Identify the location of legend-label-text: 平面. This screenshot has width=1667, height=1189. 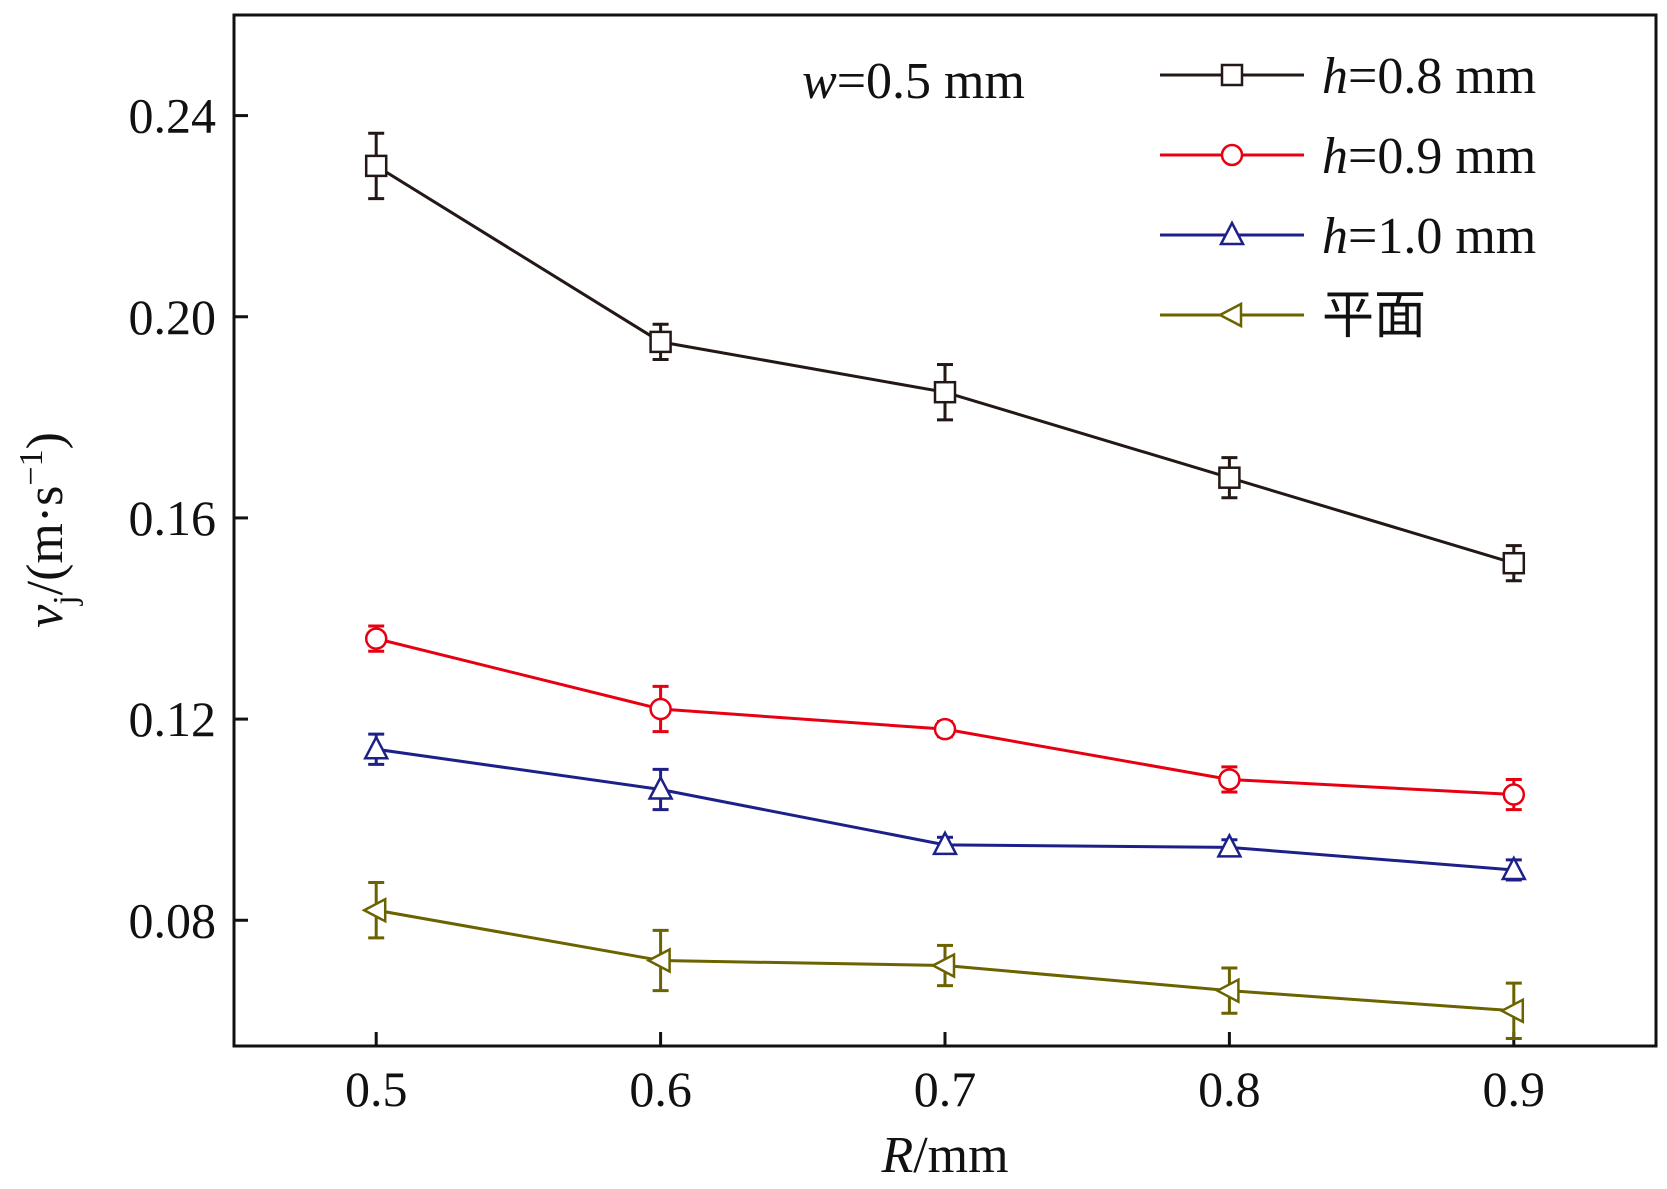
(1374, 316).